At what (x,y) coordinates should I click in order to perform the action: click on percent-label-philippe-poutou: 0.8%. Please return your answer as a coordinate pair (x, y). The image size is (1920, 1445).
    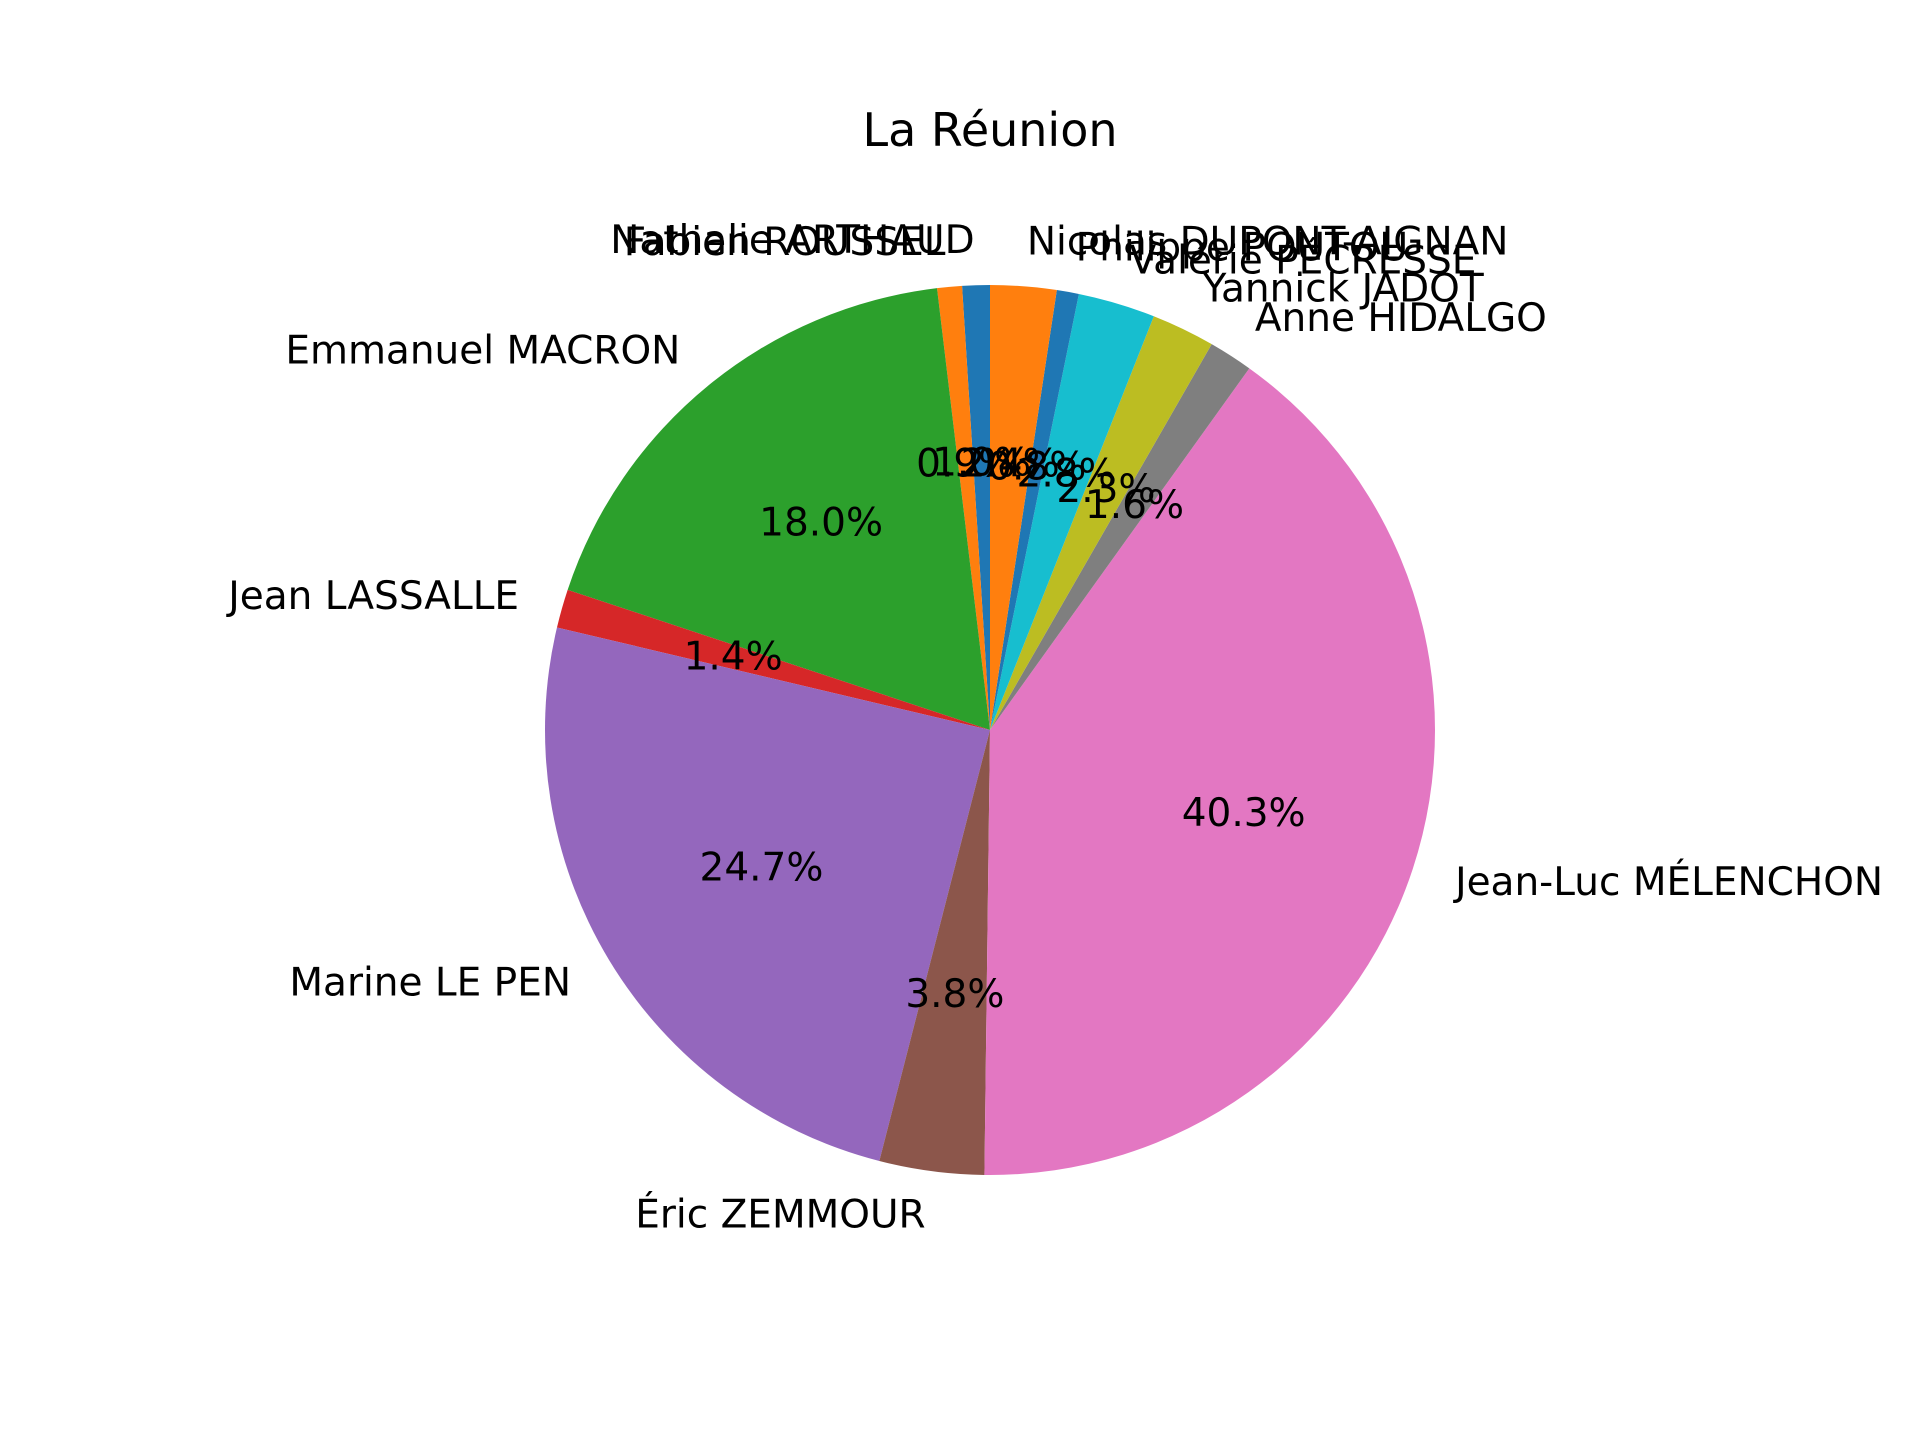
    Looking at the image, I should click on (1036, 467).